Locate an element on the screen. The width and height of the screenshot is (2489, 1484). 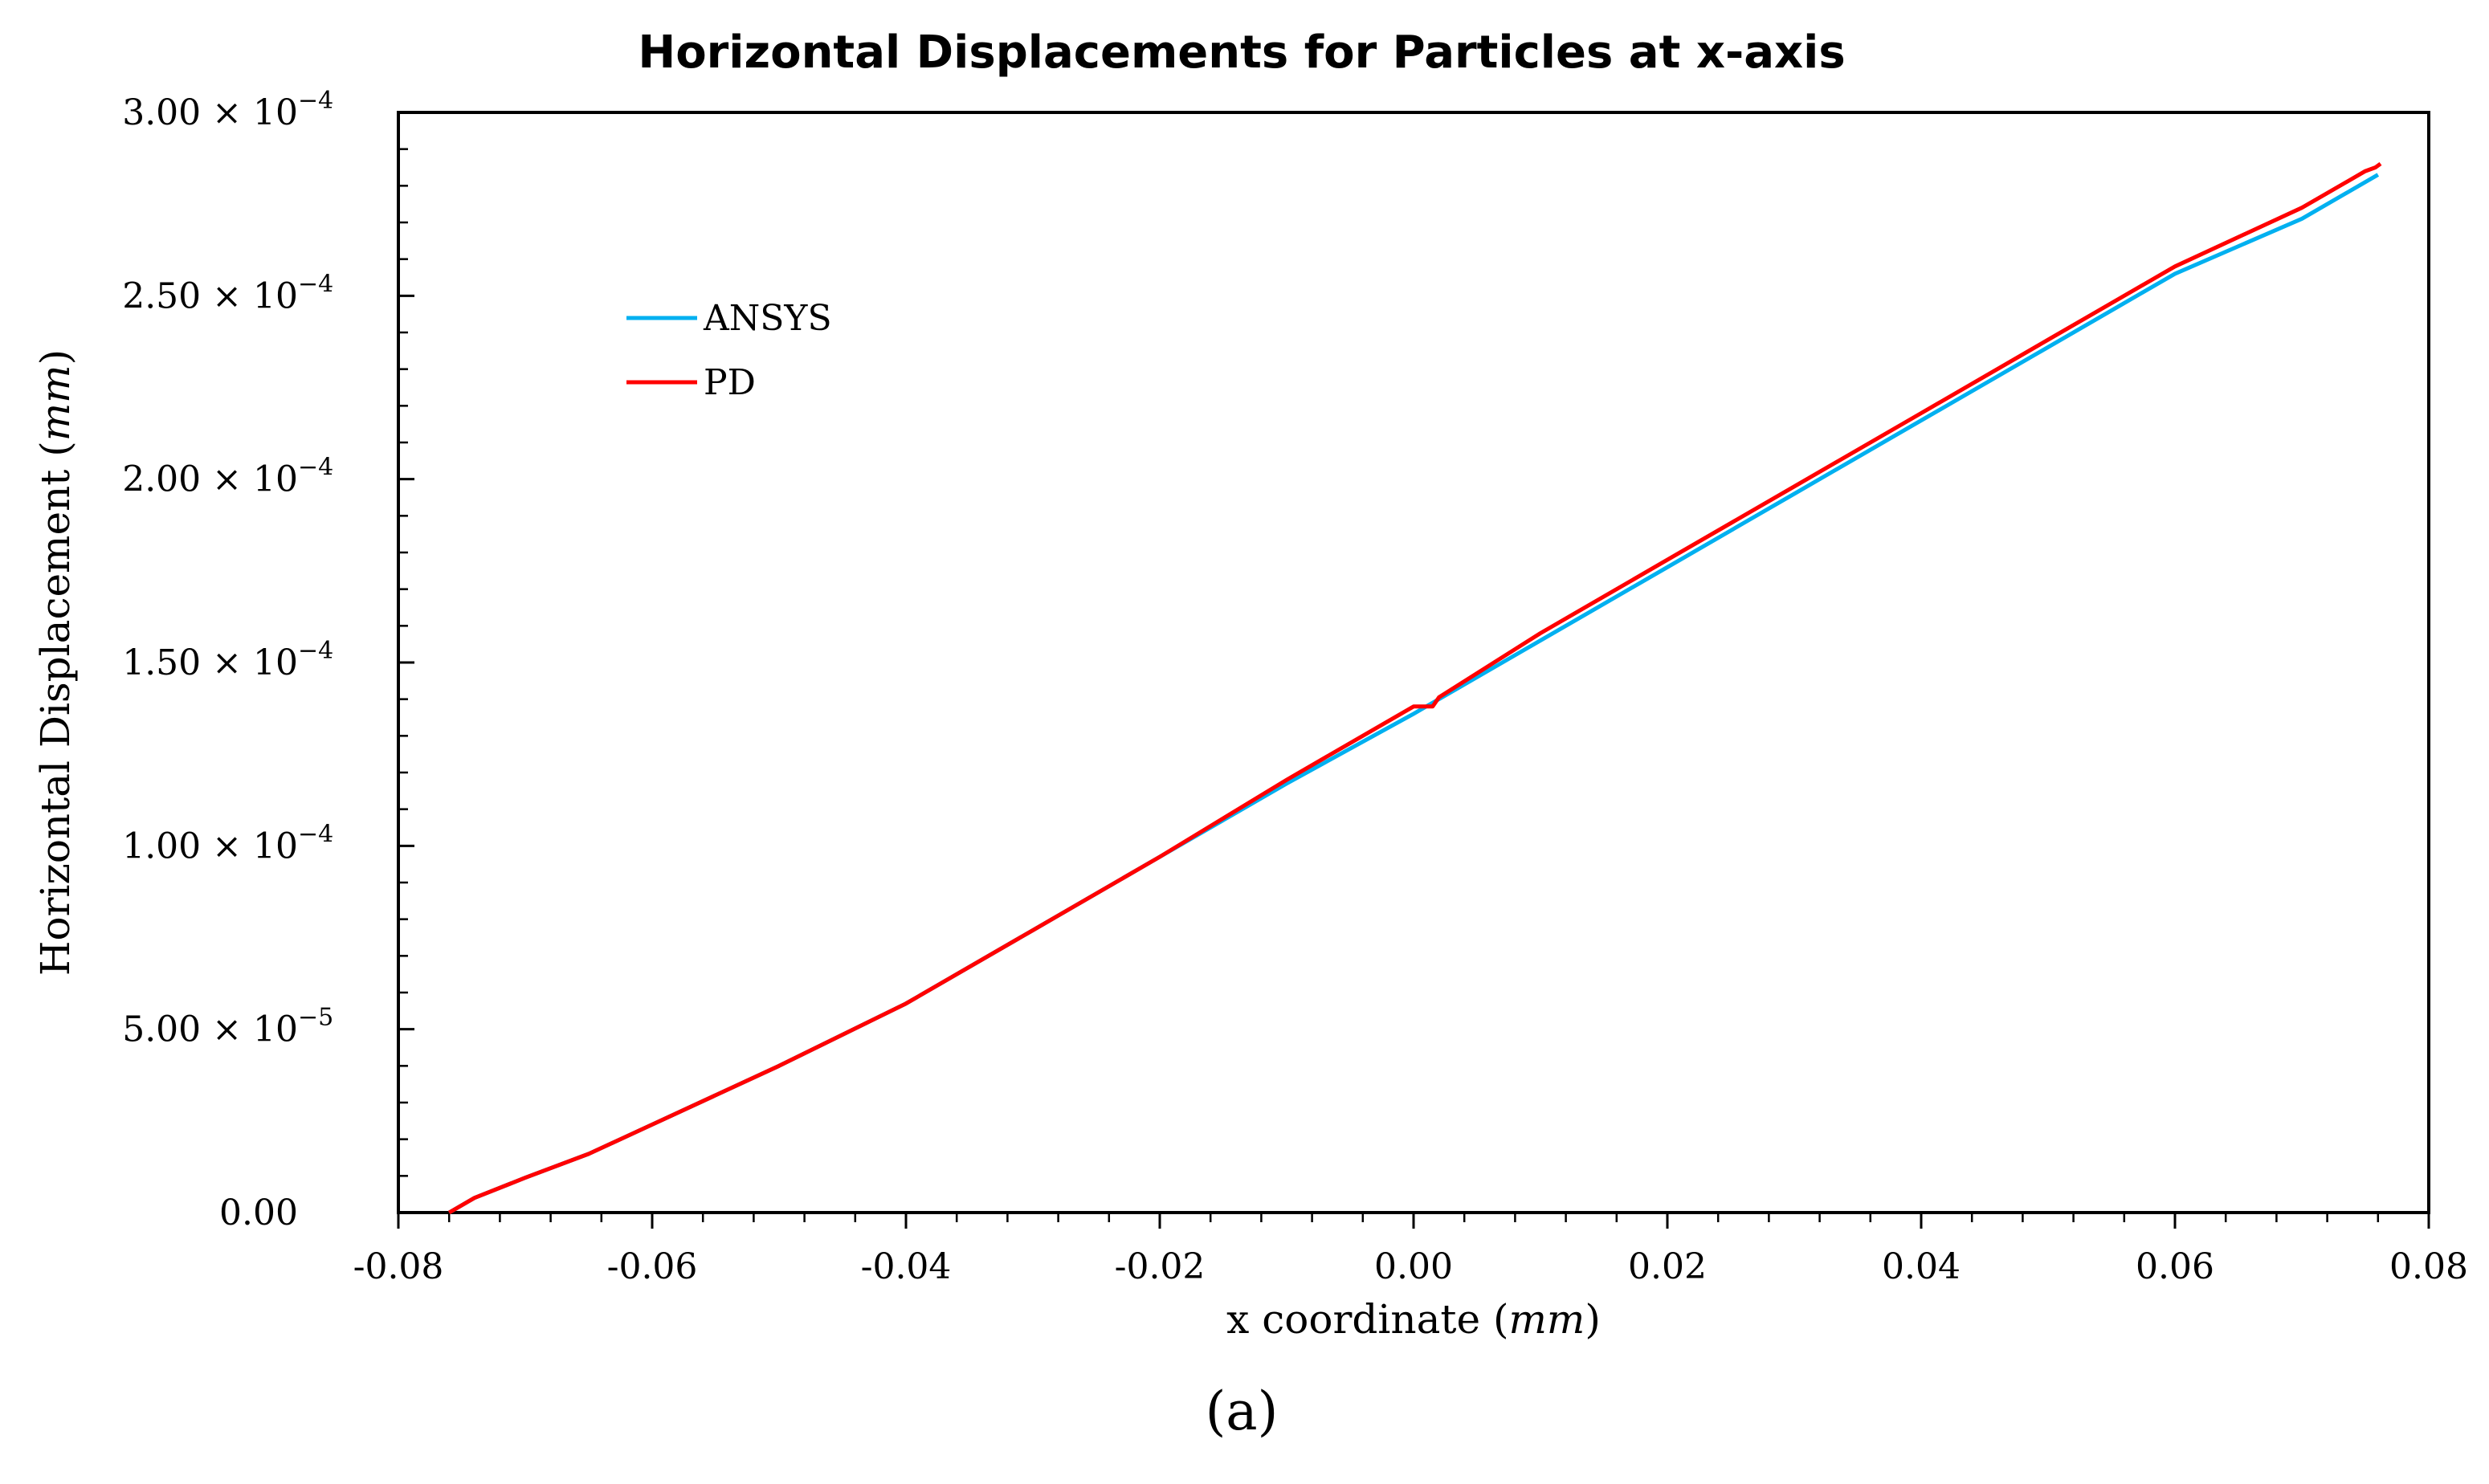
y-tick-mantissa: 0.00 is located at coordinates (258, 1212).